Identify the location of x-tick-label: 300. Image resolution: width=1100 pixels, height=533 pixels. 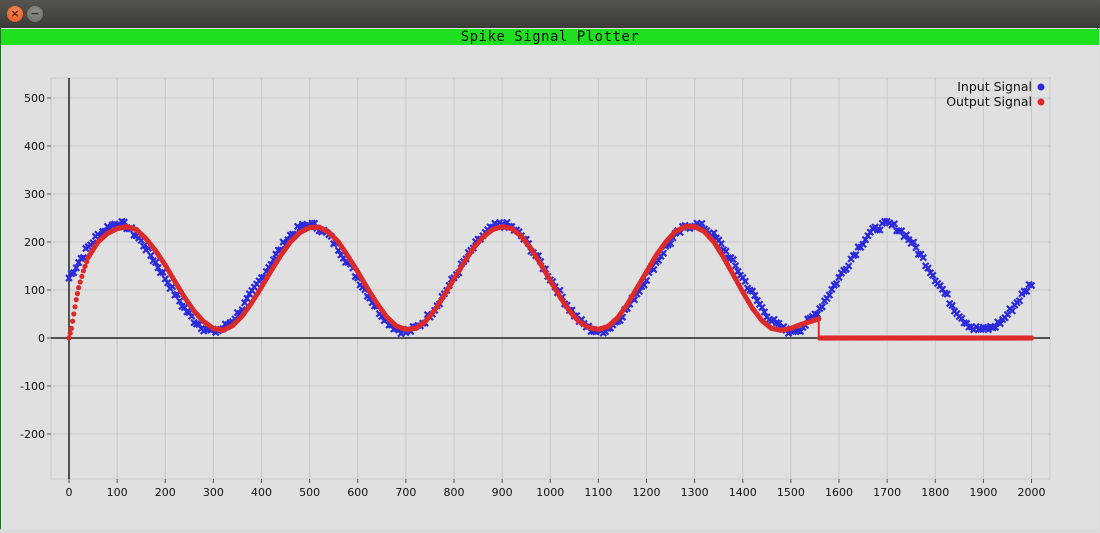
(213, 492).